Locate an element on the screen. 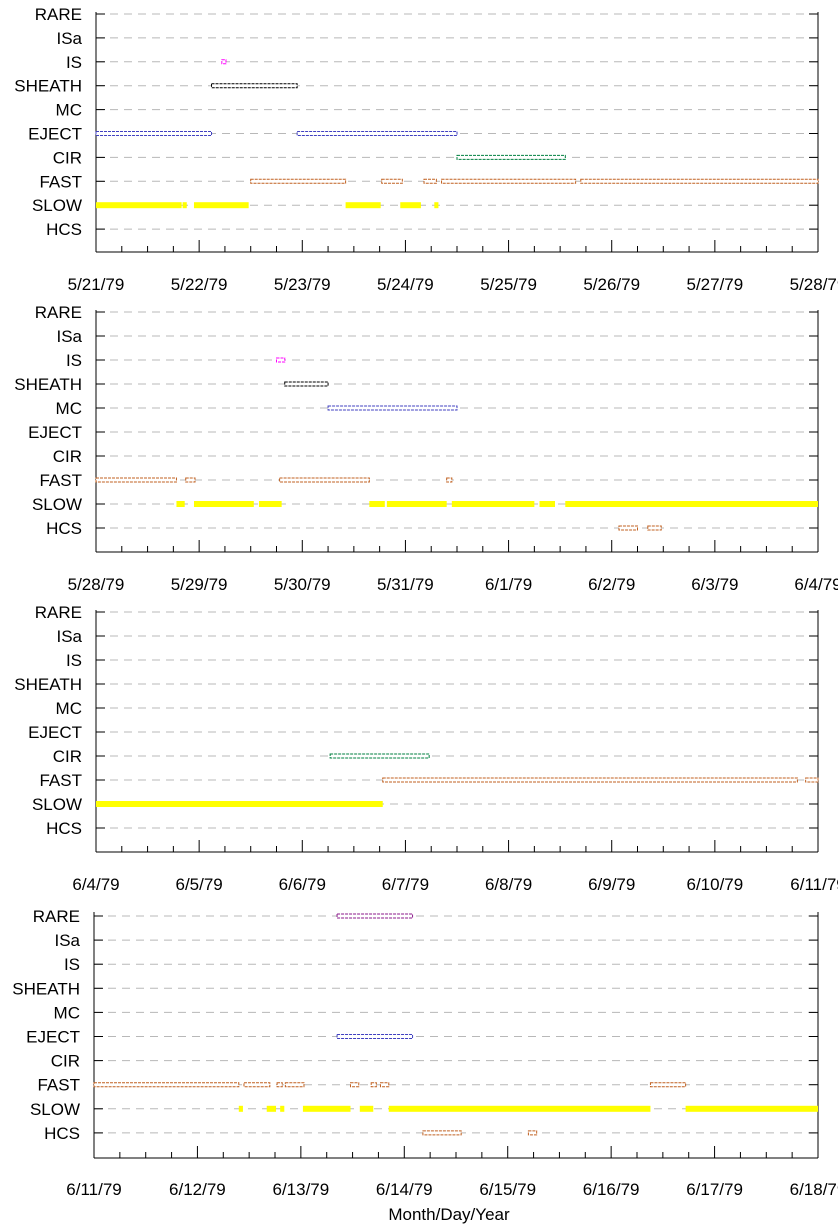 The image size is (838, 1226). x-tick-label: 5/27/79 is located at coordinates (714, 284).